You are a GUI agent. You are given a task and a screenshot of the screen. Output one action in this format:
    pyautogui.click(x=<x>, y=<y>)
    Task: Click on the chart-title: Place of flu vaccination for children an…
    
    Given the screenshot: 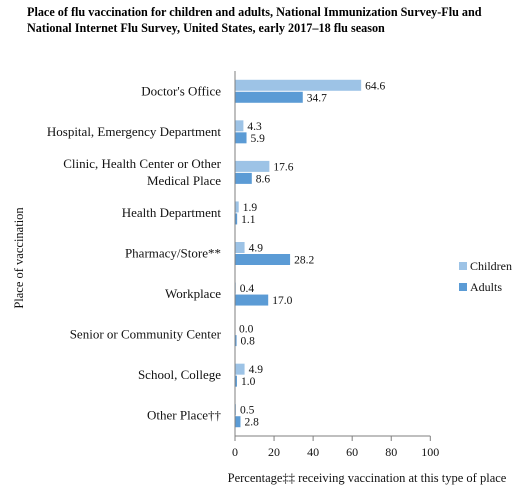 What is the action you would take?
    pyautogui.click(x=254, y=20)
    